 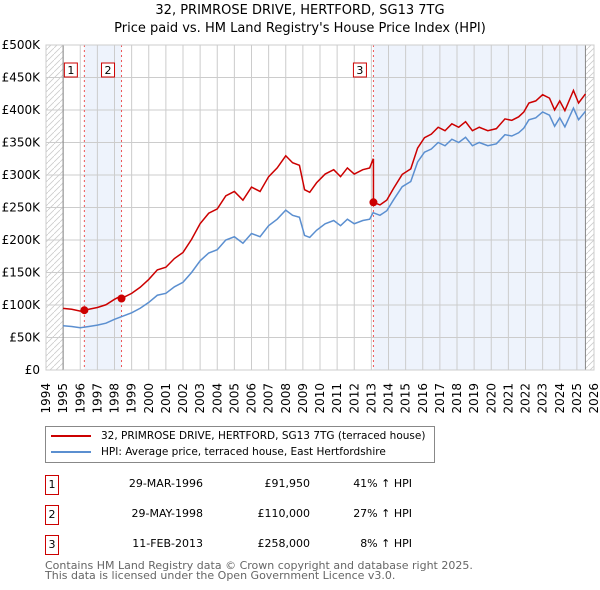 What do you see at coordinates (22, 273) in the screenshot?
I see `y-tick-label: £150K` at bounding box center [22, 273].